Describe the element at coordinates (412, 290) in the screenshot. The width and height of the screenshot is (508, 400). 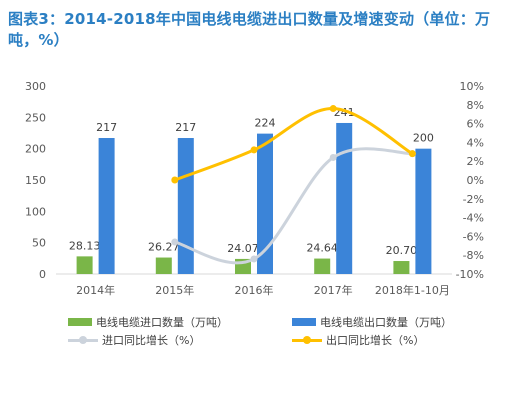
I see `x-axis-category: 2018年1-10月` at that location.